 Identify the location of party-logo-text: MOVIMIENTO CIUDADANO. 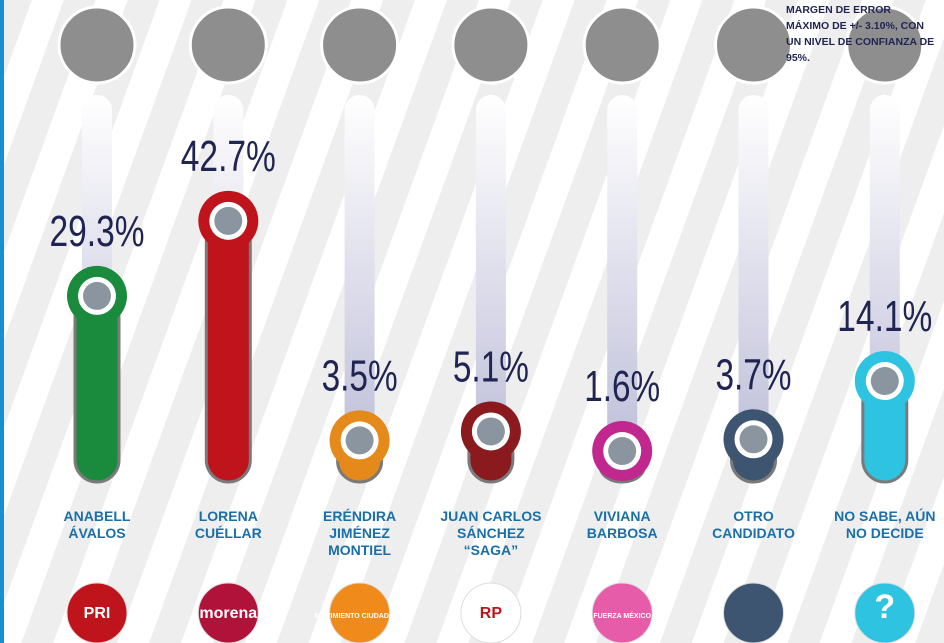
(360, 616).